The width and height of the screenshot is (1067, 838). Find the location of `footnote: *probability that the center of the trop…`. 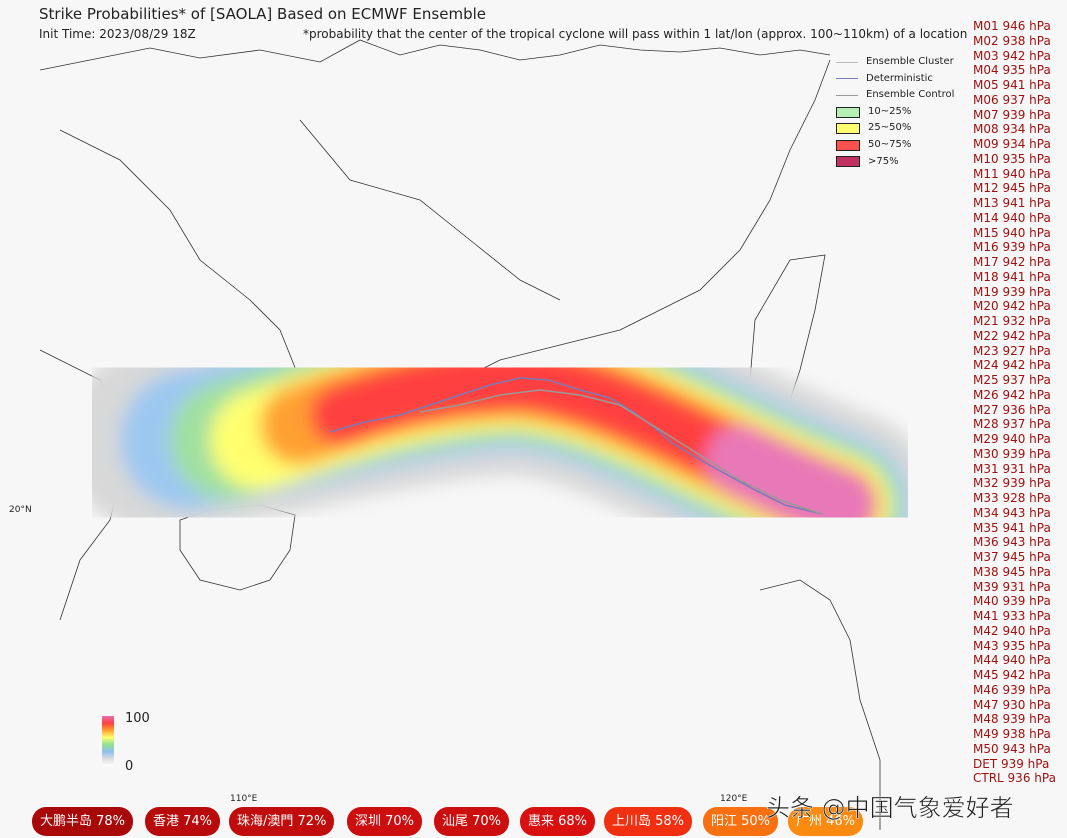

footnote: *probability that the center of the trop… is located at coordinates (635, 34).